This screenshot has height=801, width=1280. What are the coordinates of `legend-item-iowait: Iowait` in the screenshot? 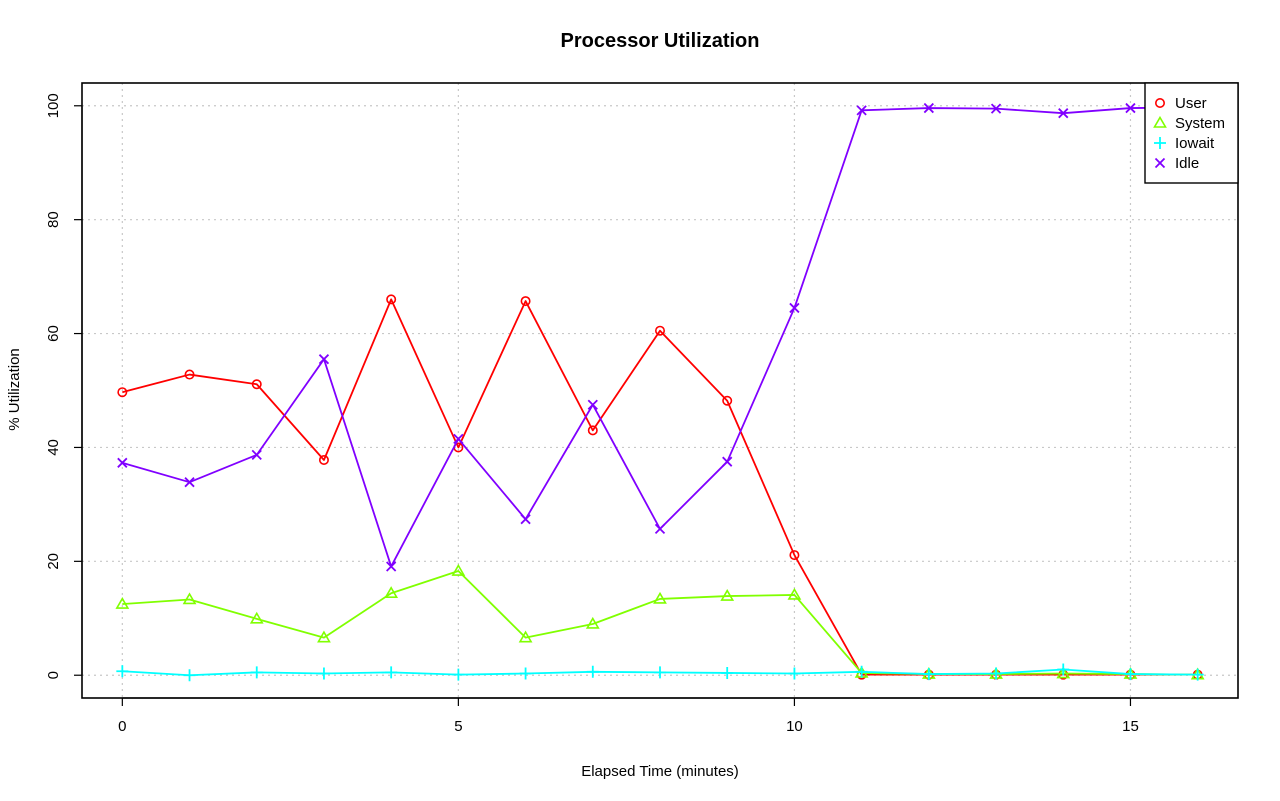 It's located at (1184, 143).